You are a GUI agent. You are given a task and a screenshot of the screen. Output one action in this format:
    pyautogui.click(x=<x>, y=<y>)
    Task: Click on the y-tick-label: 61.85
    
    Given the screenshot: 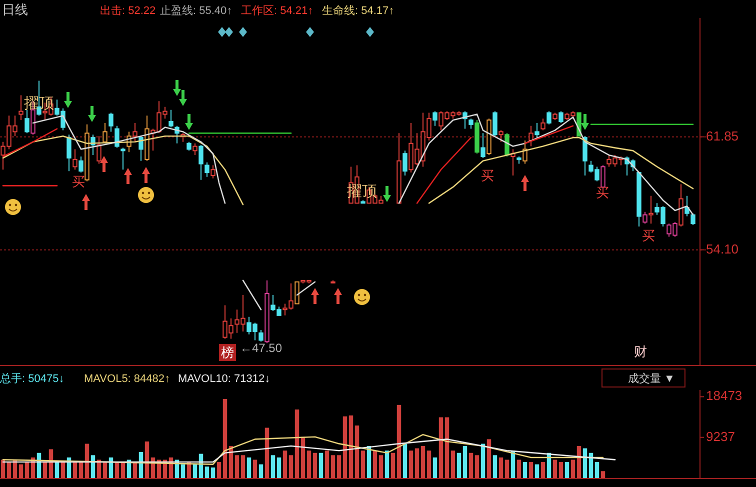 What is the action you would take?
    pyautogui.click(x=722, y=136)
    